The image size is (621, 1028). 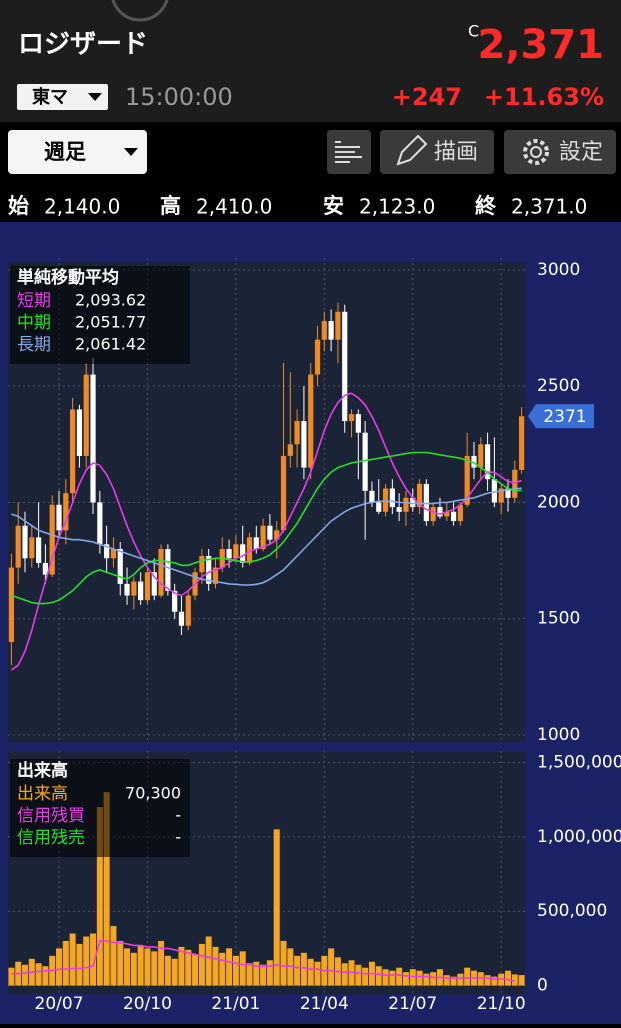 What do you see at coordinates (100, 315) in the screenshot?
I see `legend-box` at bounding box center [100, 315].